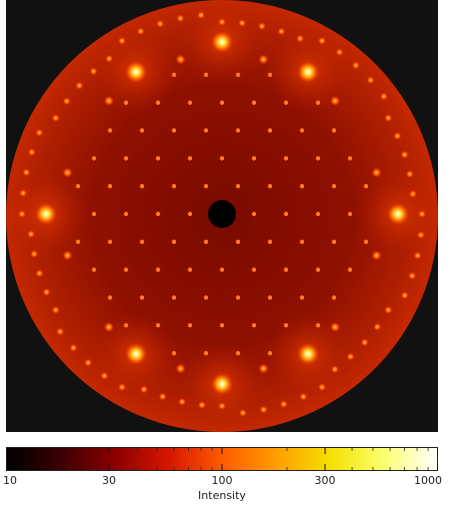  I want to click on colorbar, so click(222, 459).